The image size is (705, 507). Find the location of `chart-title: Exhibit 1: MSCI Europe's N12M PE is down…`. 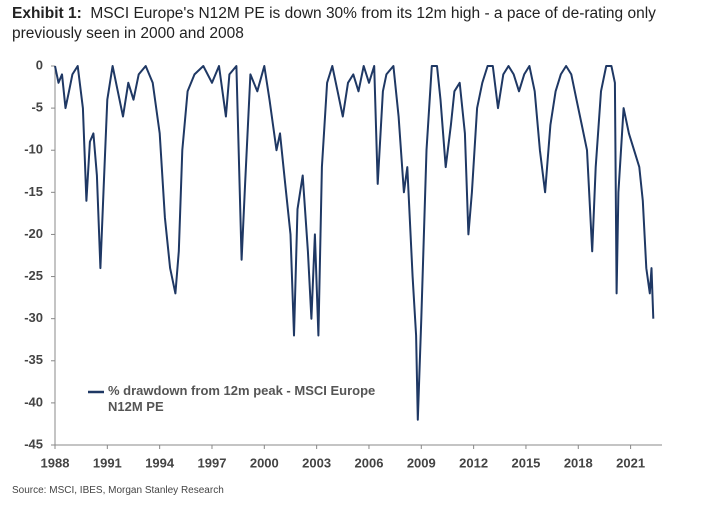

chart-title: Exhibit 1: MSCI Europe's N12M PE is down… is located at coordinates (354, 24).